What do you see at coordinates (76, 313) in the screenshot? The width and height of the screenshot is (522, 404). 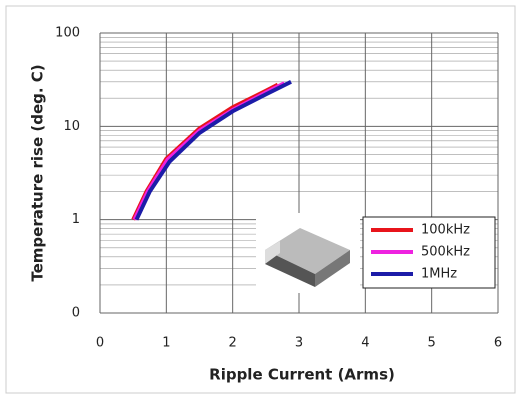 I see `y-tick-label: 0` at bounding box center [76, 313].